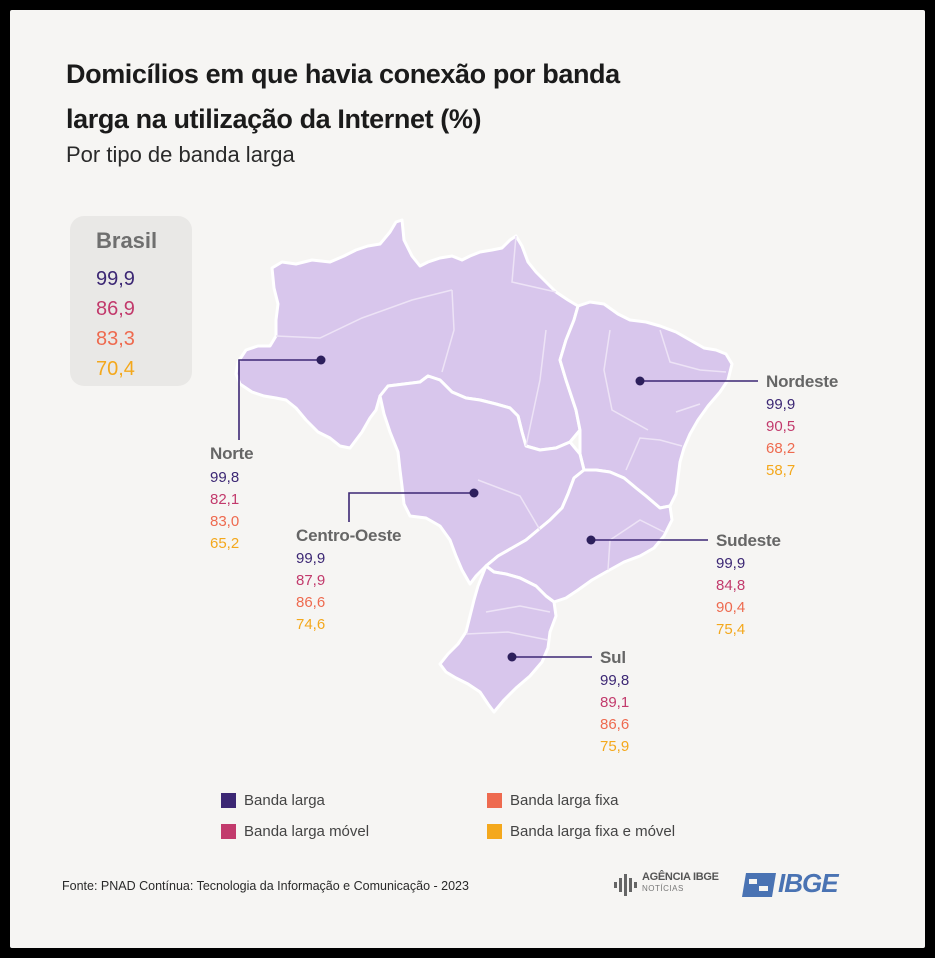 This screenshot has height=958, width=935. Describe the element at coordinates (307, 831) in the screenshot. I see `legend-label-banda-larga-movel: Banda larga móvel` at that location.